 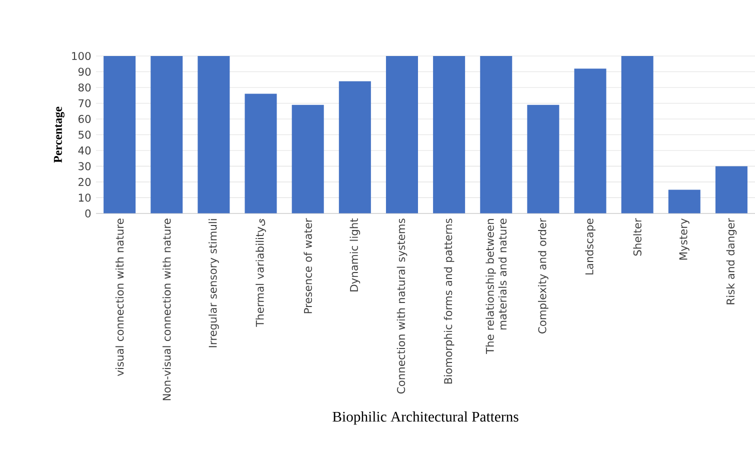 I want to click on y-tick-label: 20, so click(x=84, y=182).